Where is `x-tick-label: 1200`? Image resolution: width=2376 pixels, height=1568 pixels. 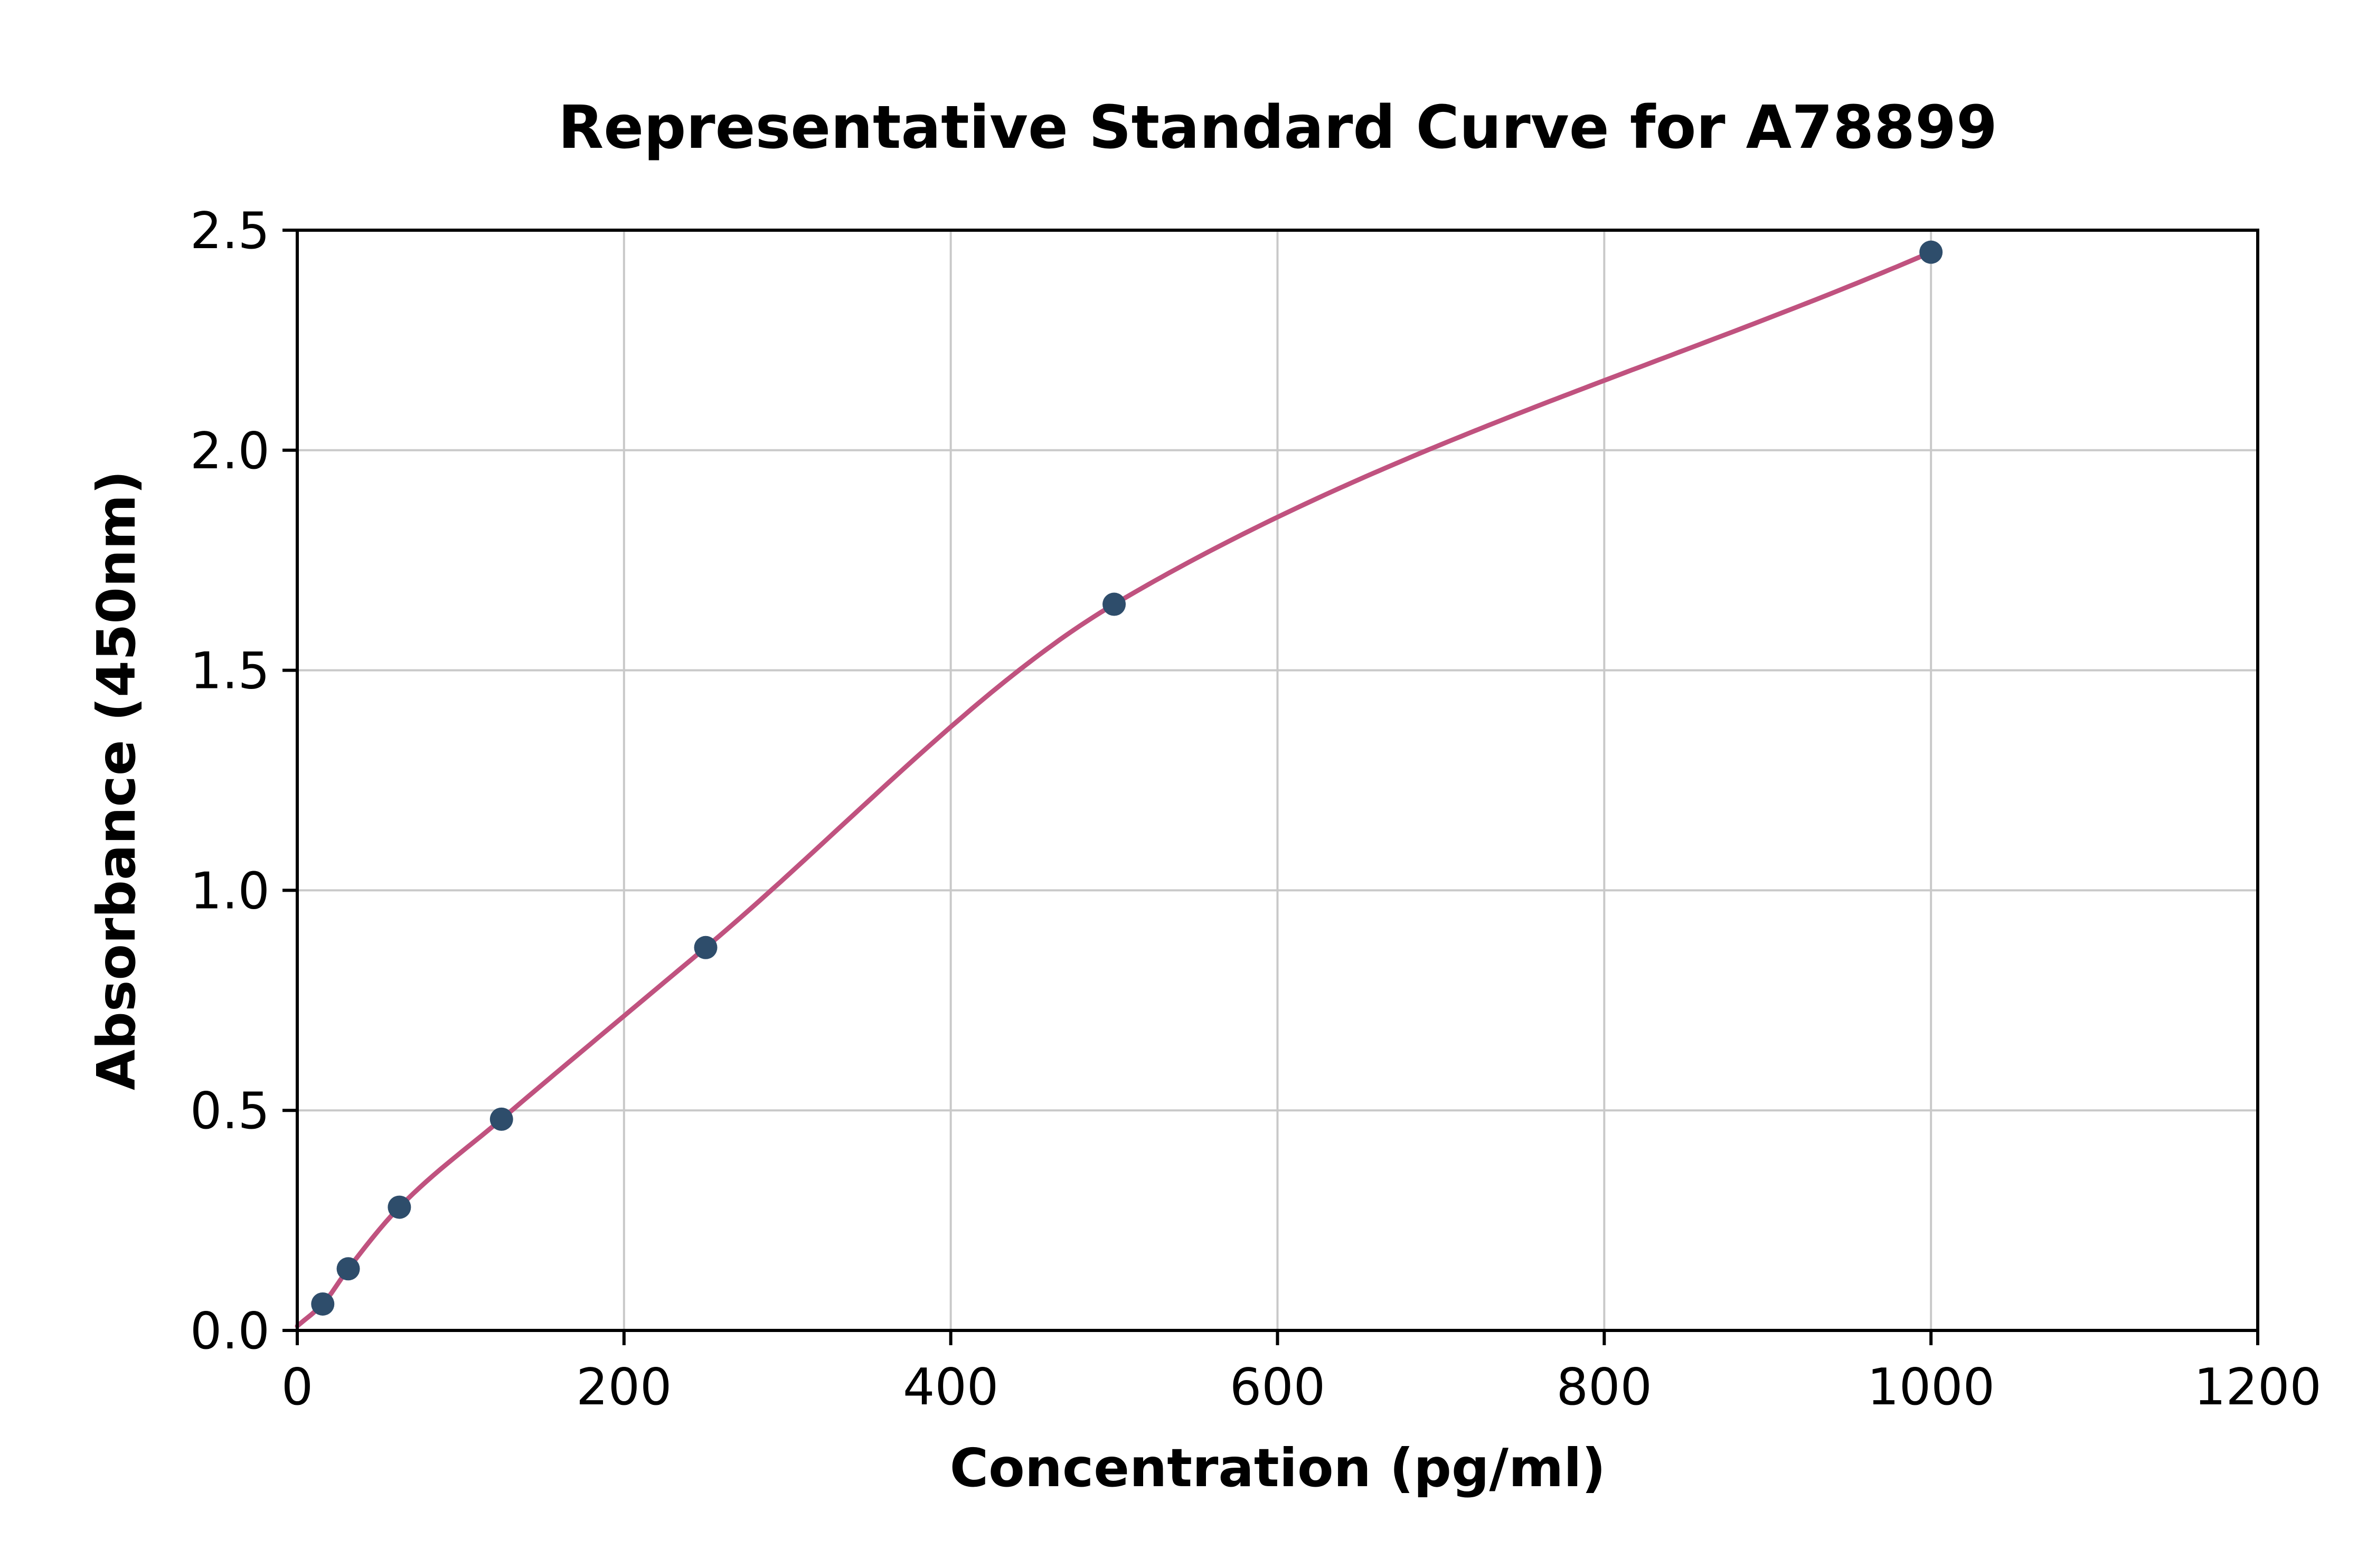
x-tick-label: 1200 is located at coordinates (2258, 1387).